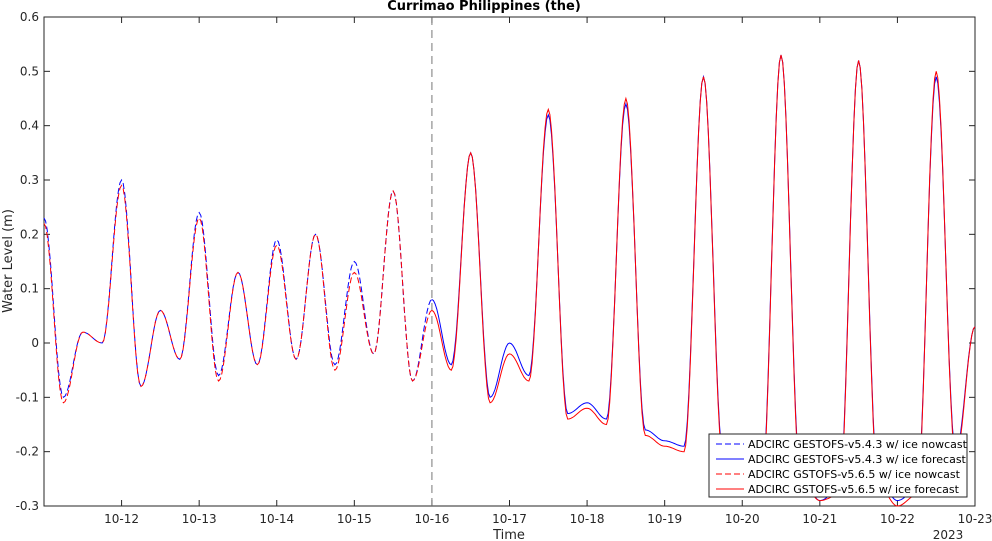 The width and height of the screenshot is (992, 541). Describe the element at coordinates (742, 519) in the screenshot. I see `x-tick-label: 10-20` at that location.